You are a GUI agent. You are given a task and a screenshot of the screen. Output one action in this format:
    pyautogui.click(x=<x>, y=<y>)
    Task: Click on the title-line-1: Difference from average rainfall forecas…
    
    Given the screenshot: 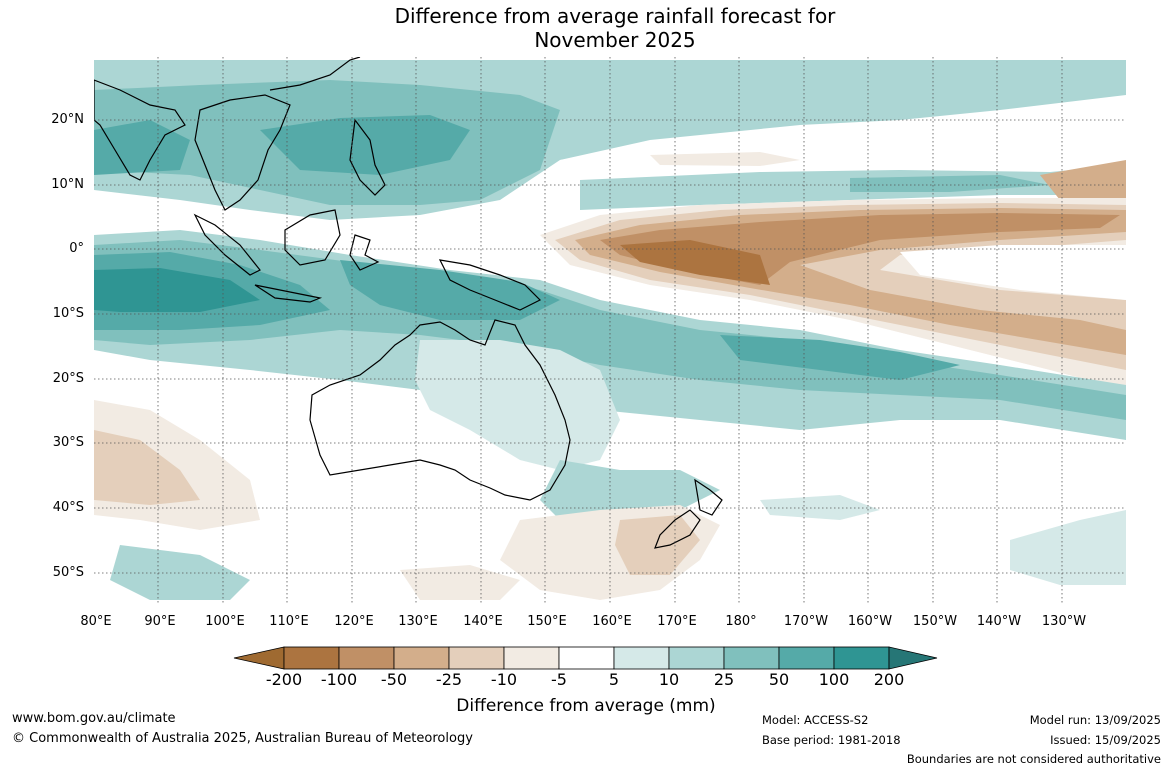 What is the action you would take?
    pyautogui.click(x=615, y=16)
    